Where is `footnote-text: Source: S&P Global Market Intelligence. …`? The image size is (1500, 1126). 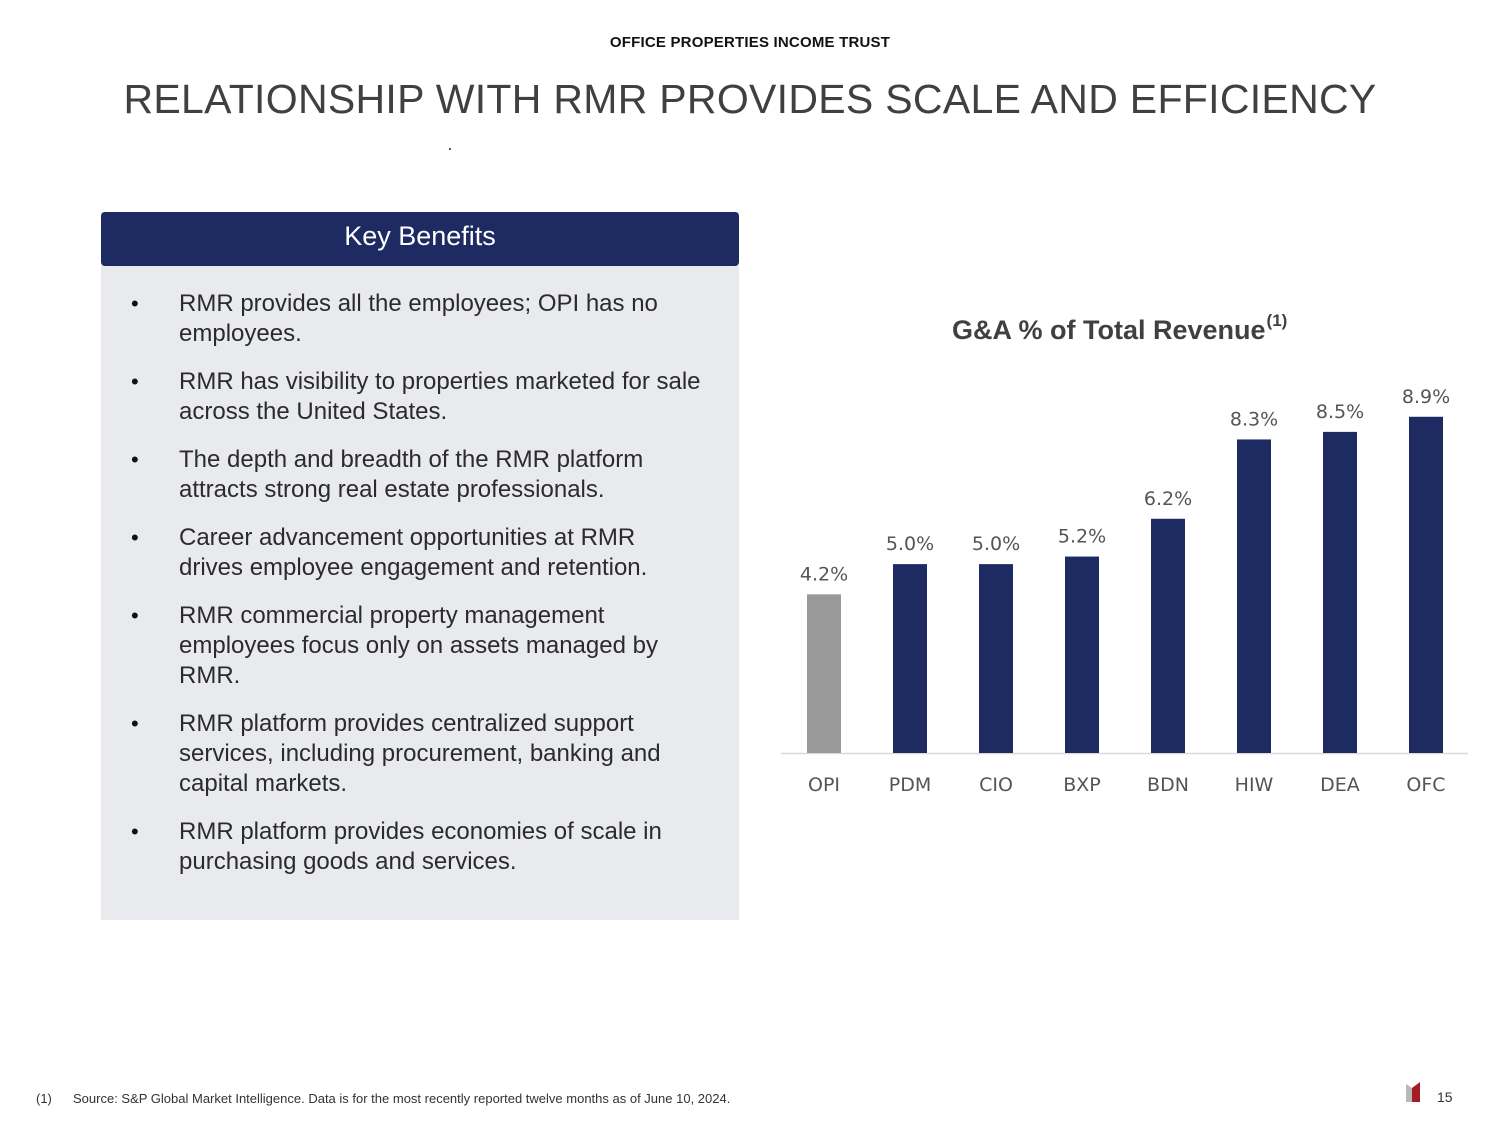
footnote-text: Source: S&P Global Market Intelligence. … is located at coordinates (402, 1098).